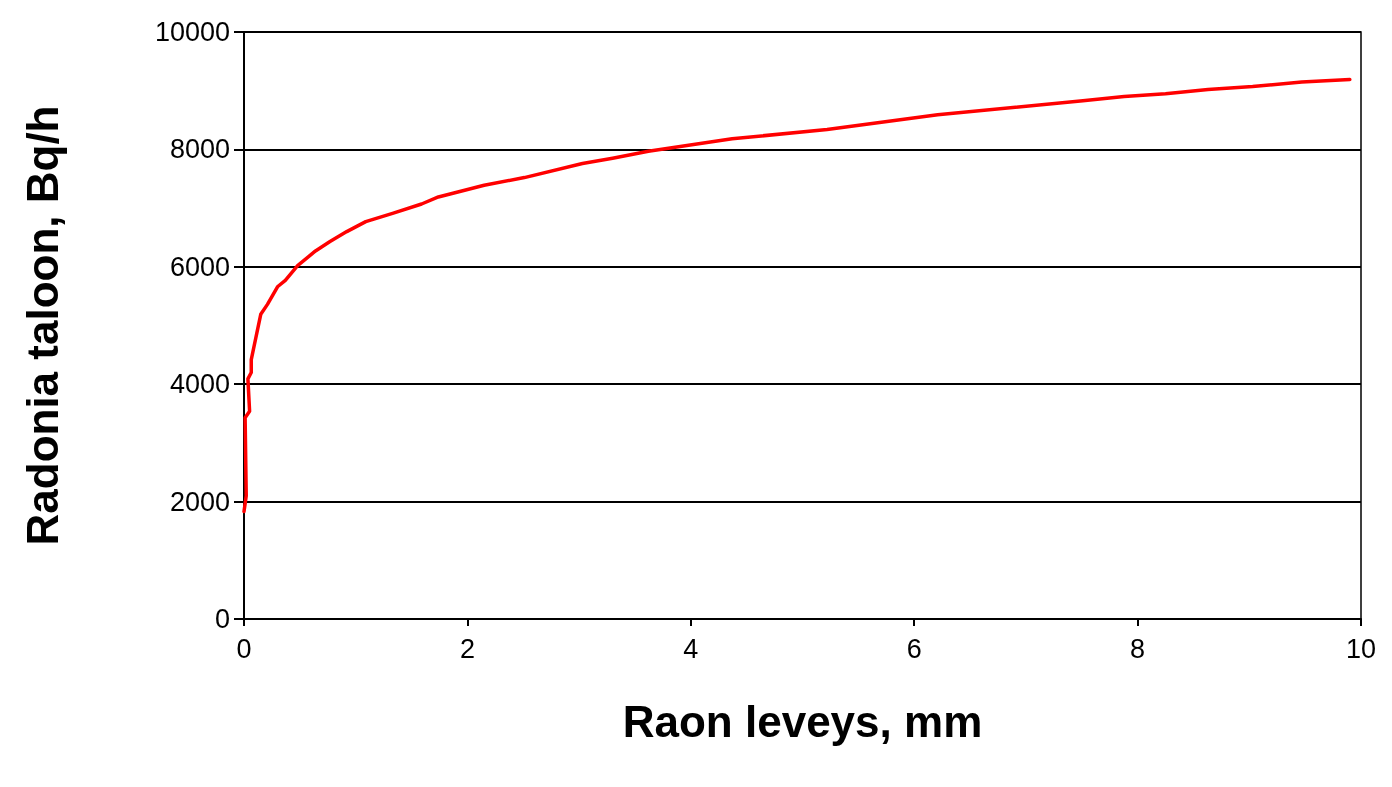 Image resolution: width=1392 pixels, height=787 pixels. What do you see at coordinates (42, 325) in the screenshot?
I see `y-axis-title: Radonia taloon, Bq/h` at bounding box center [42, 325].